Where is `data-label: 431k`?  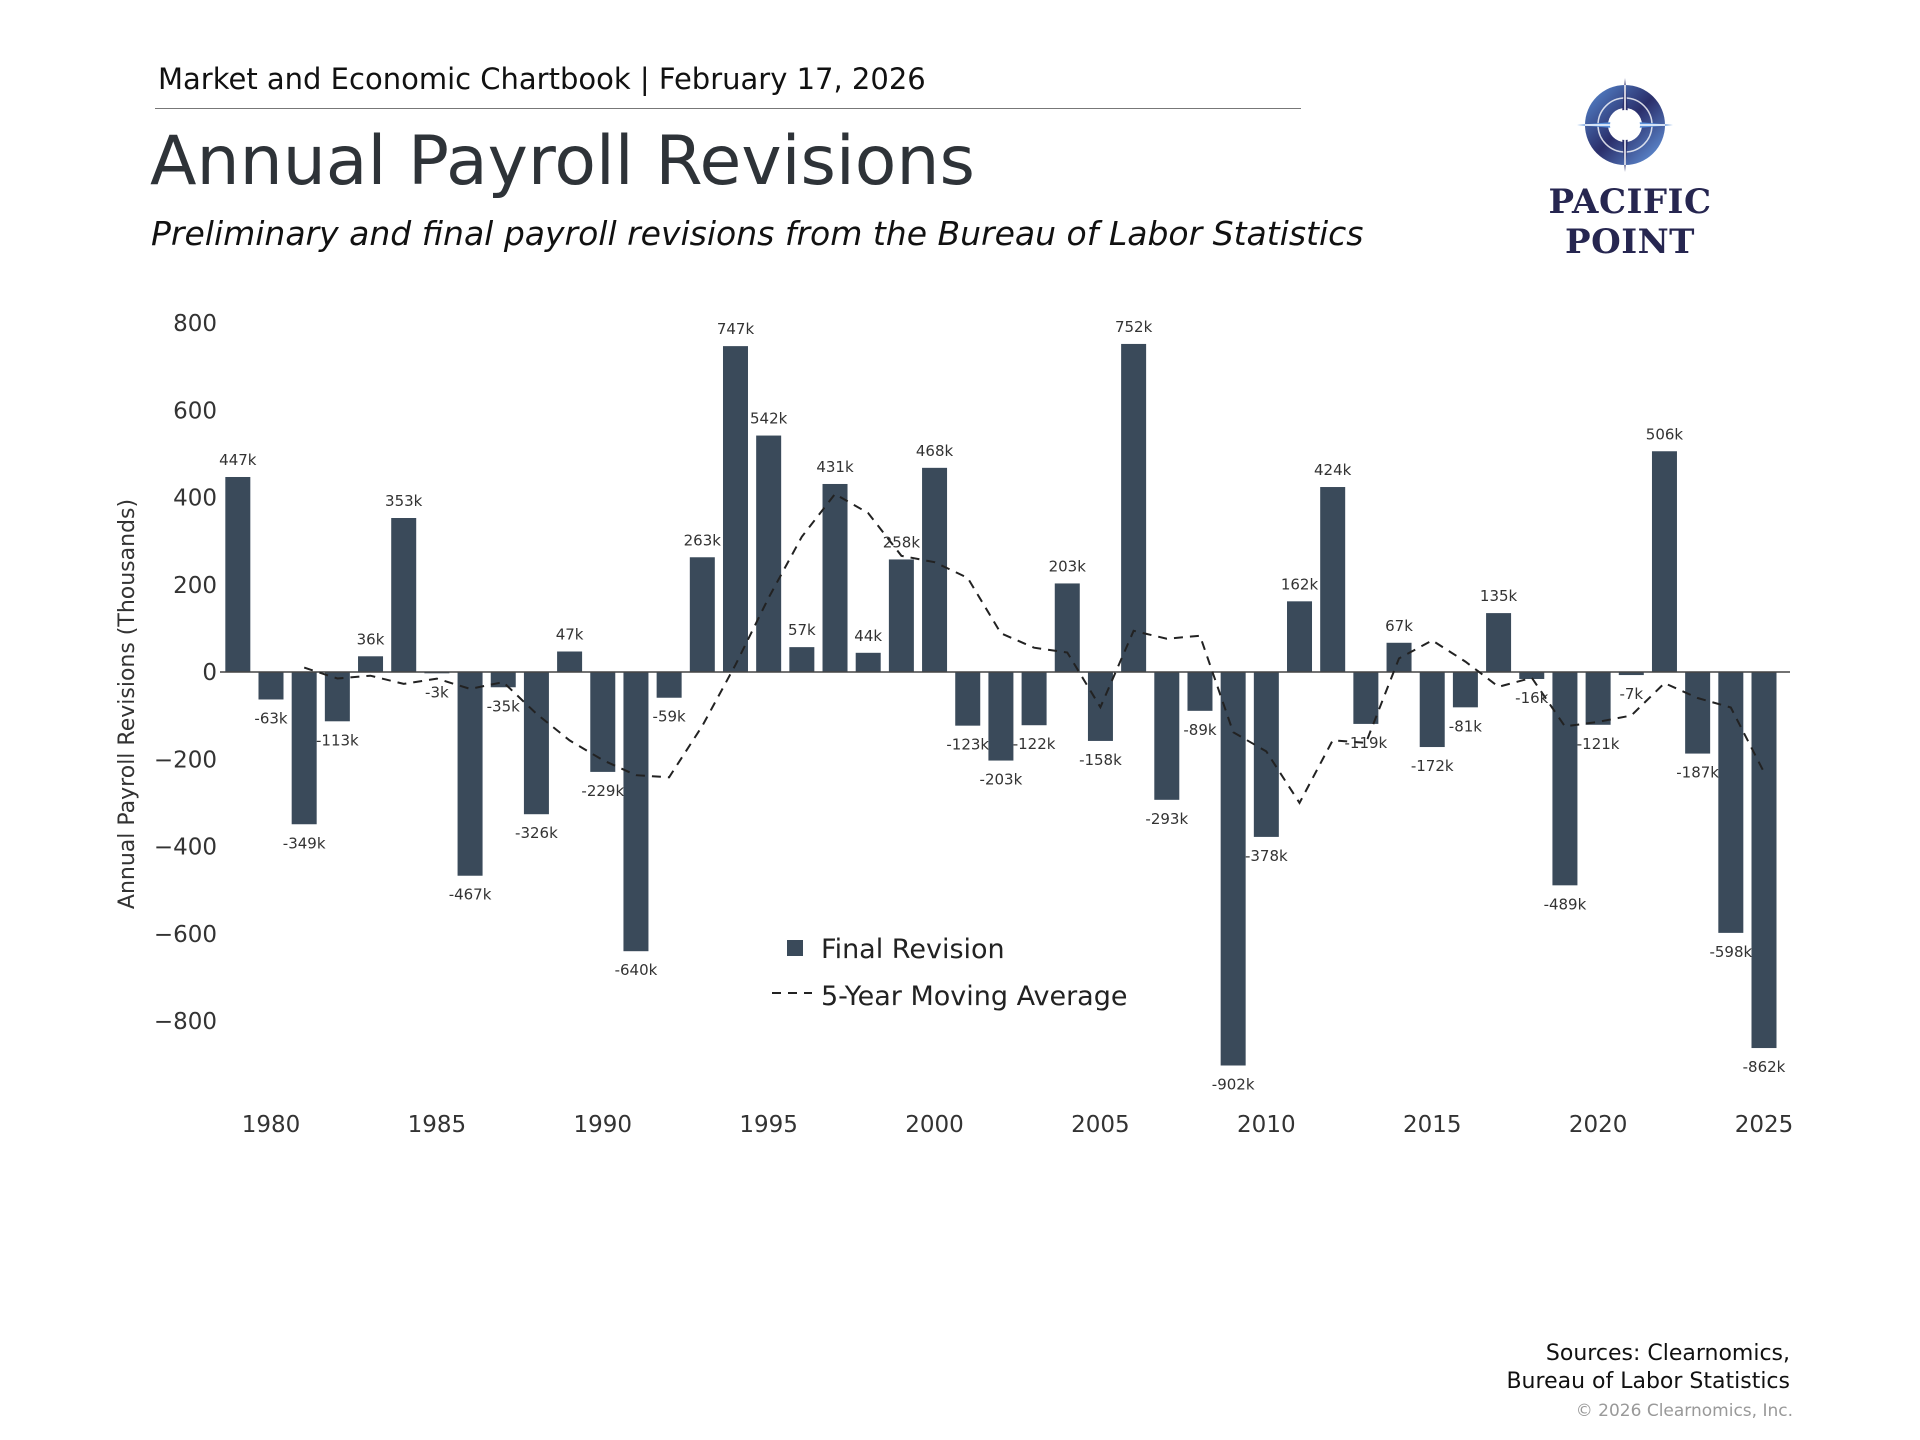 data-label: 431k is located at coordinates (835, 467).